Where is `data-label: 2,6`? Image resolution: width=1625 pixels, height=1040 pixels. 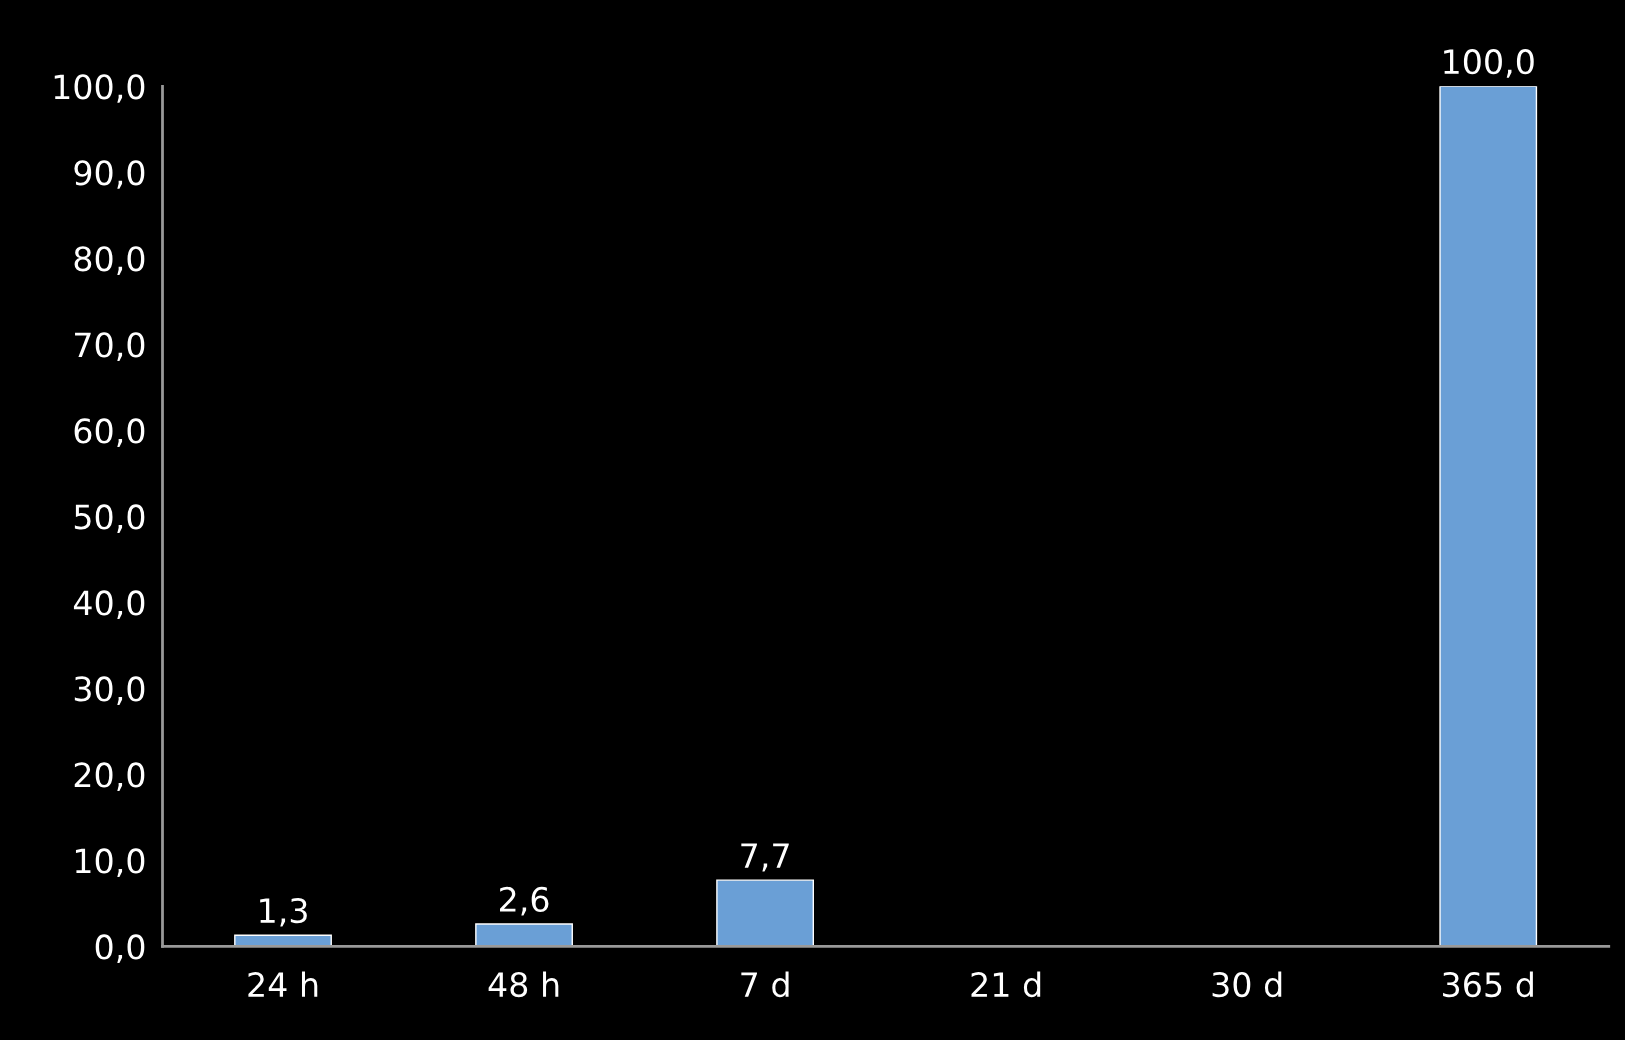 data-label: 2,6 is located at coordinates (524, 901).